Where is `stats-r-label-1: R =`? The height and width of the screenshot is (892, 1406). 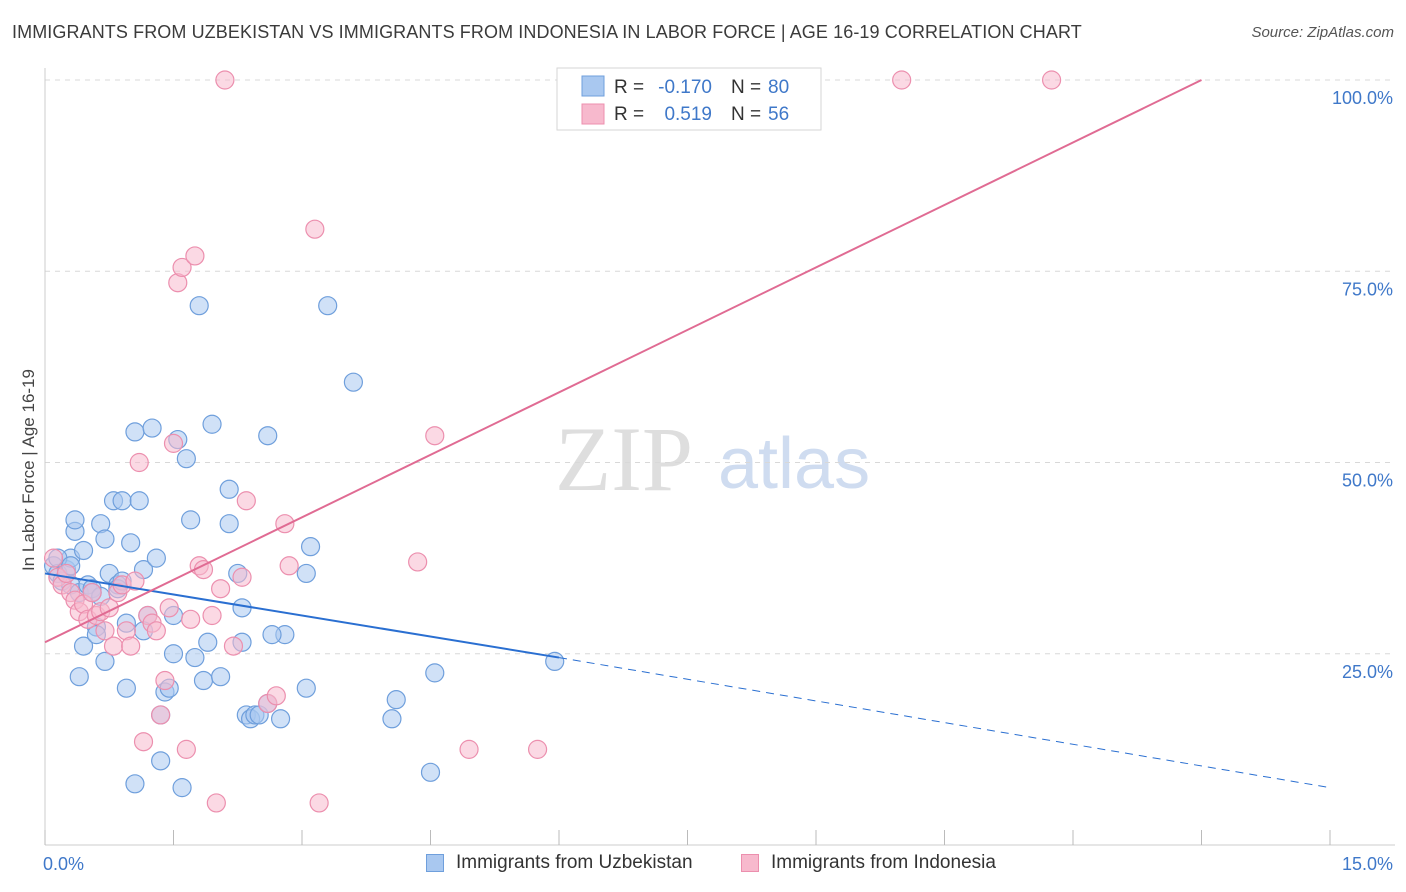 stats-r-label-1: R = is located at coordinates (629, 87).